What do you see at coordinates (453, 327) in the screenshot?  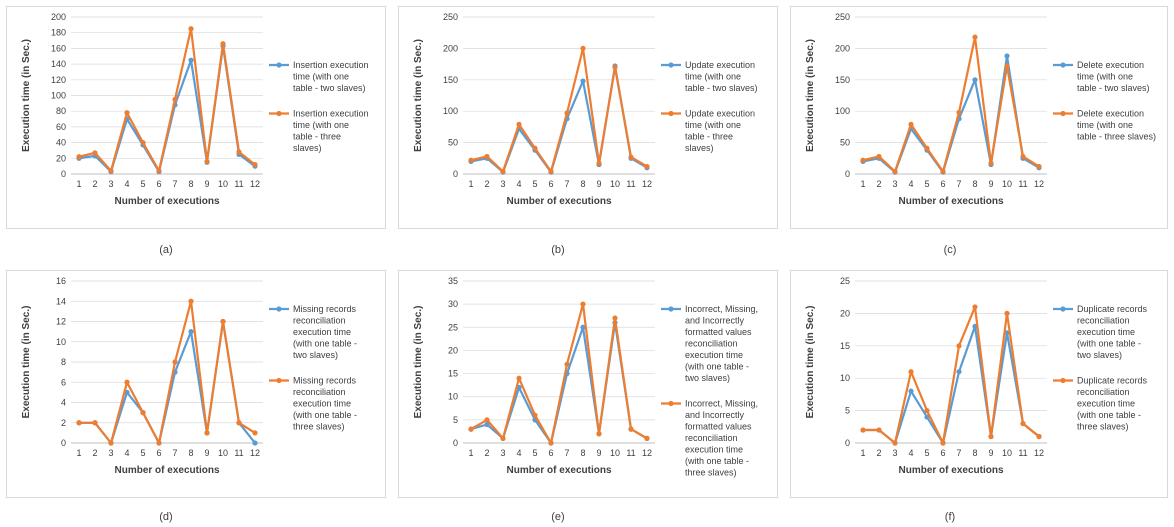 I see `y-tick-label: 25` at bounding box center [453, 327].